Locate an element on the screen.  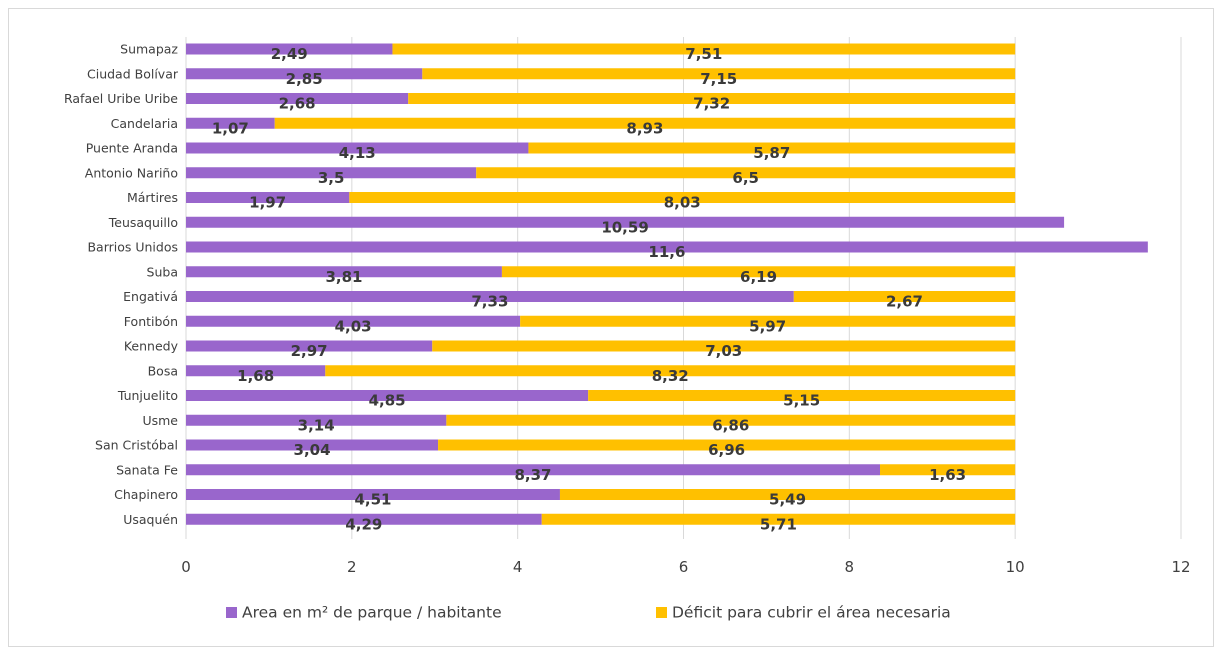
category-label: Usaquén is located at coordinates (150, 519).